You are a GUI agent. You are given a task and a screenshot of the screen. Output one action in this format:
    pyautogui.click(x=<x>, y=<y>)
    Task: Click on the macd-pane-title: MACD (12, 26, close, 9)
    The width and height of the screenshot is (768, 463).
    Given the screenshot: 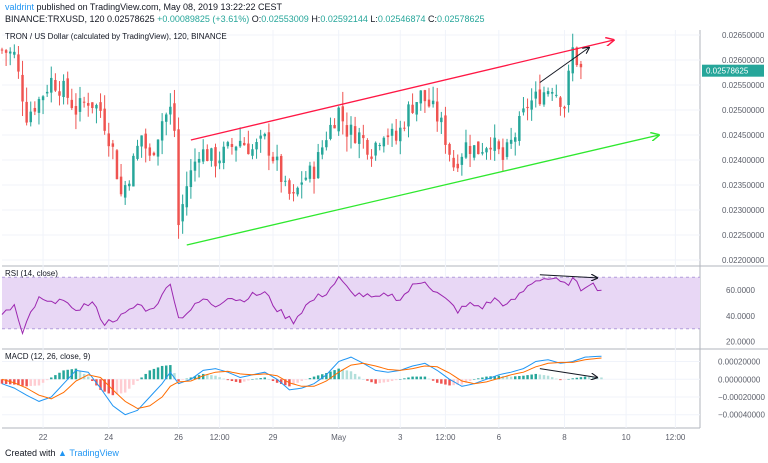 What is the action you would take?
    pyautogui.click(x=48, y=356)
    